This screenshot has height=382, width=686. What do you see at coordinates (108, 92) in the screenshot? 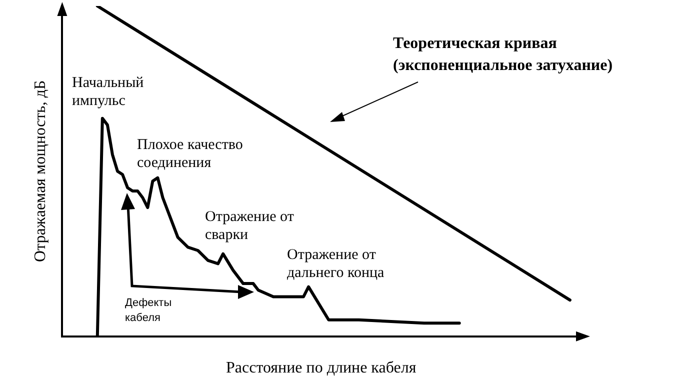
I see `annotation: Начальный импульс` at bounding box center [108, 92].